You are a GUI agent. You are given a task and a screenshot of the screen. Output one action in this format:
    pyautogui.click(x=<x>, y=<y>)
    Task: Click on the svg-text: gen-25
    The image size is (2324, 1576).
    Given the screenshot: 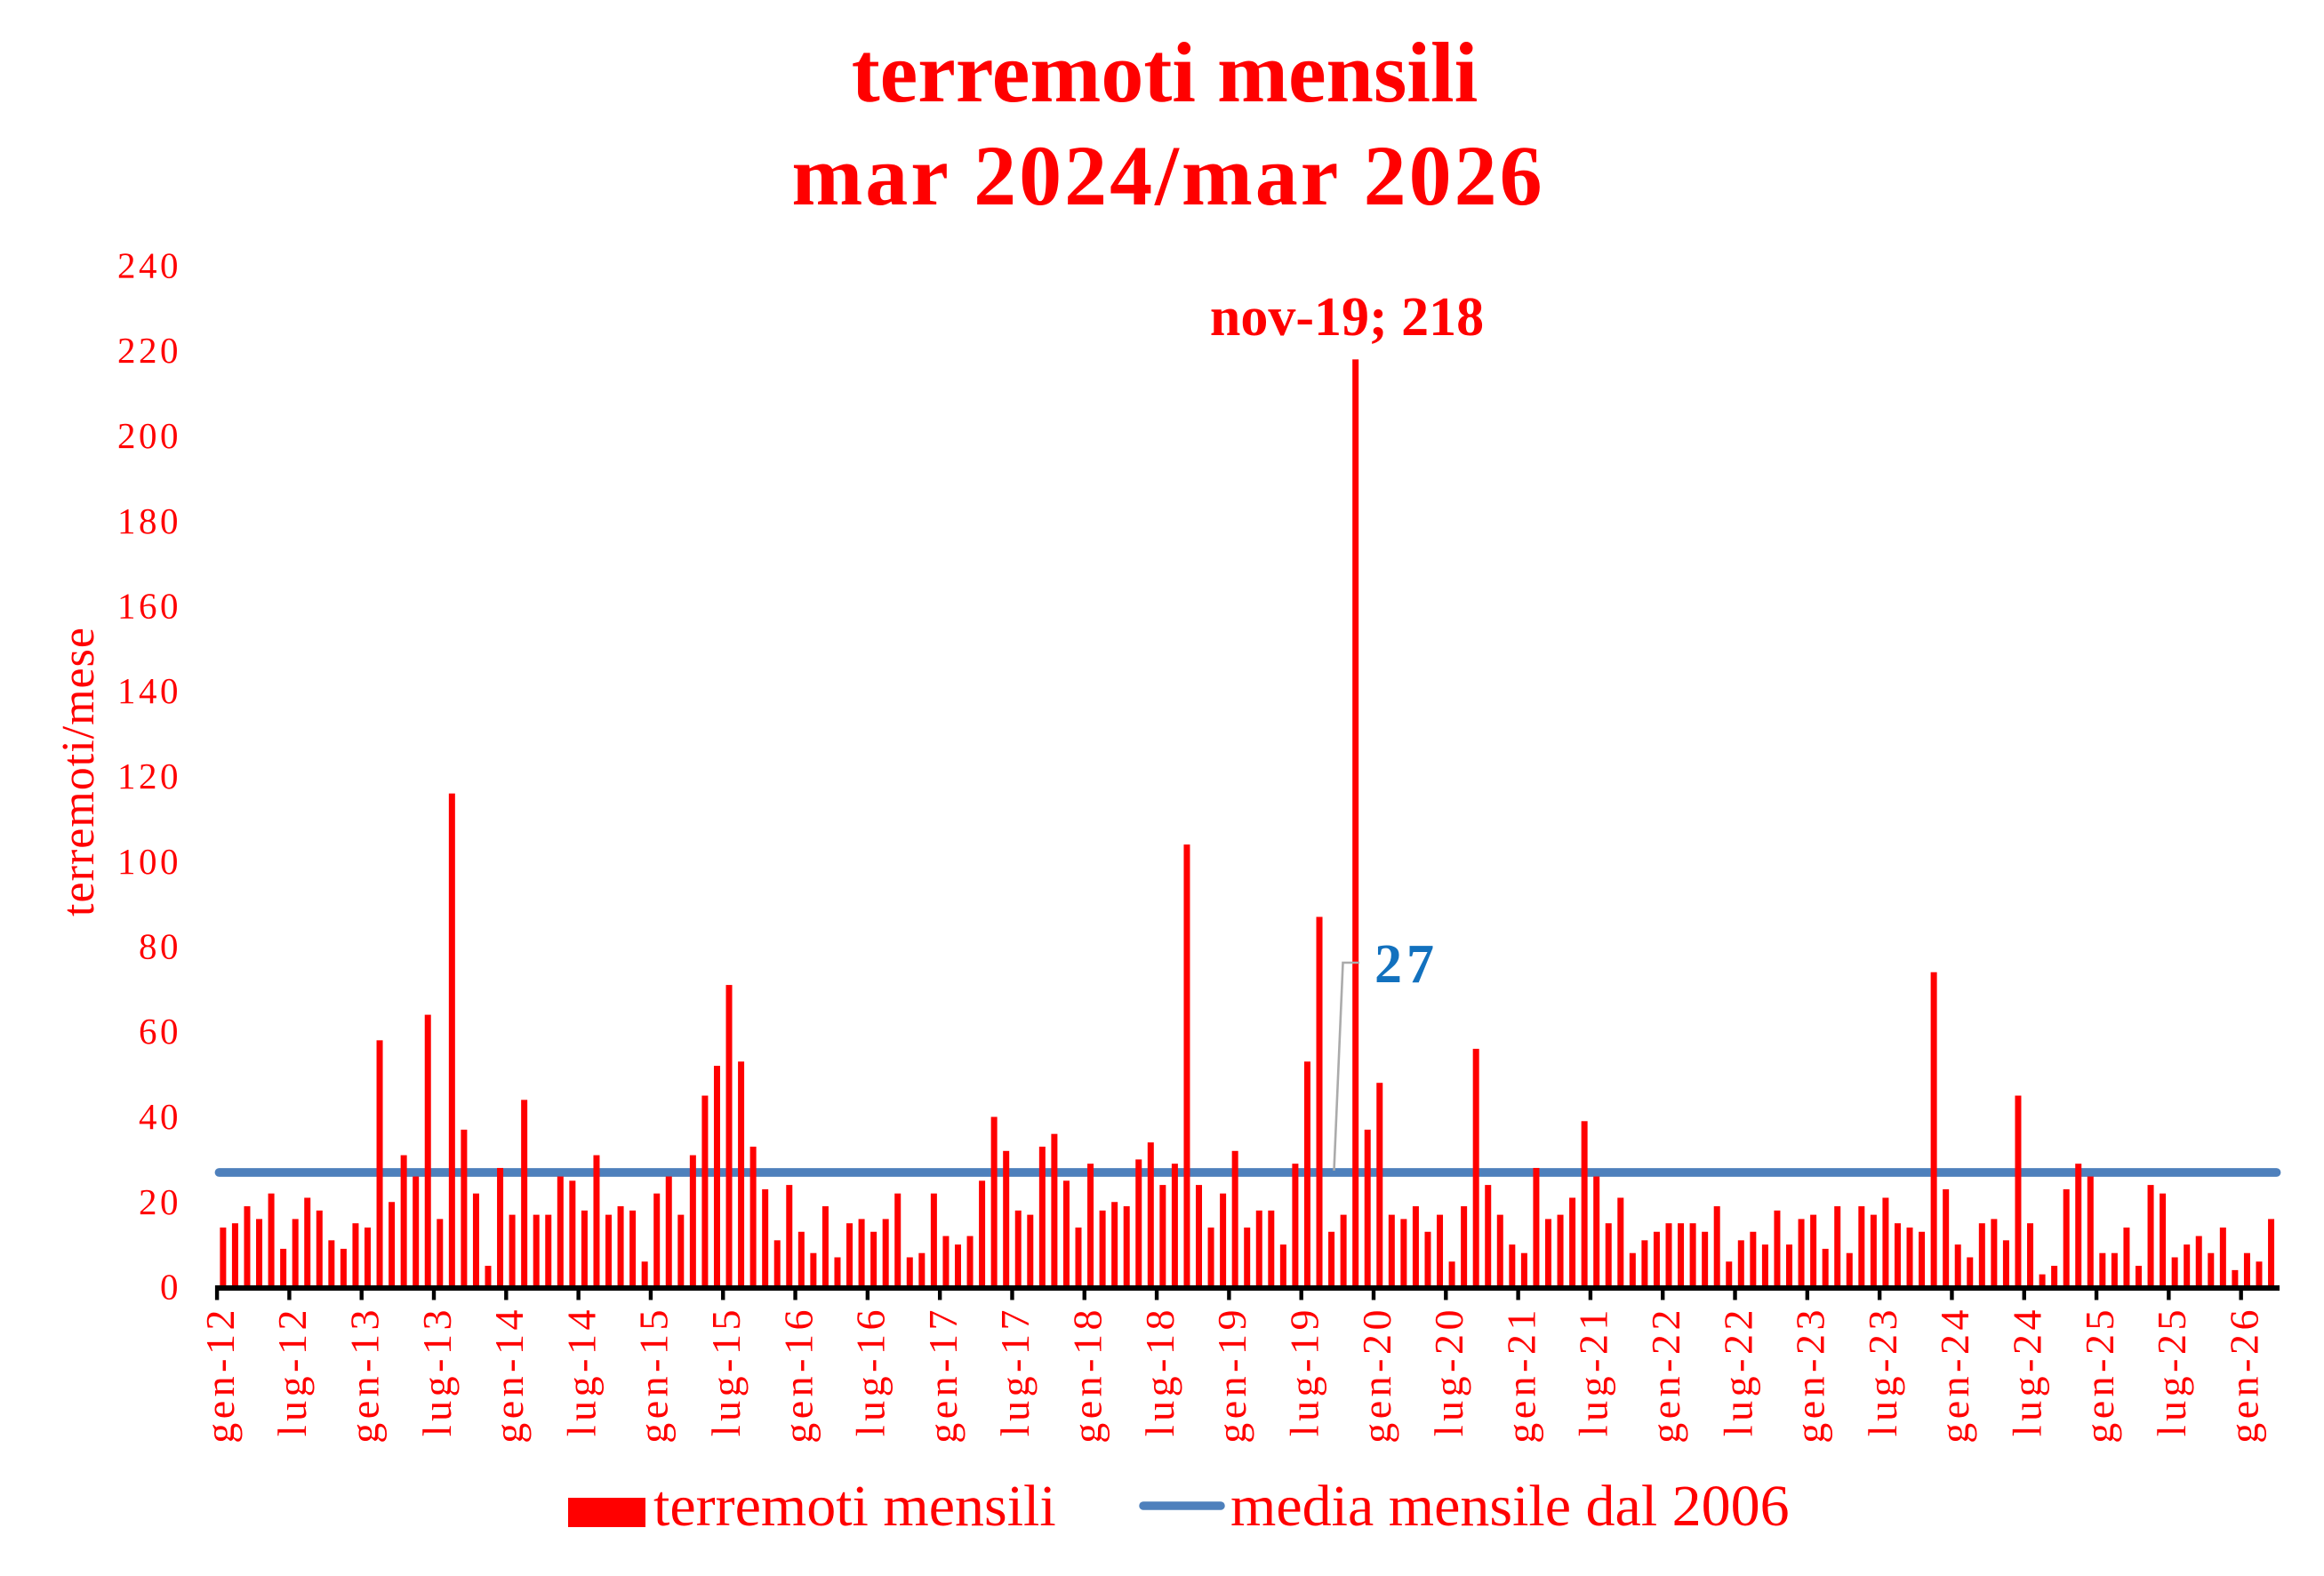 What is the action you would take?
    pyautogui.click(x=2099, y=1375)
    